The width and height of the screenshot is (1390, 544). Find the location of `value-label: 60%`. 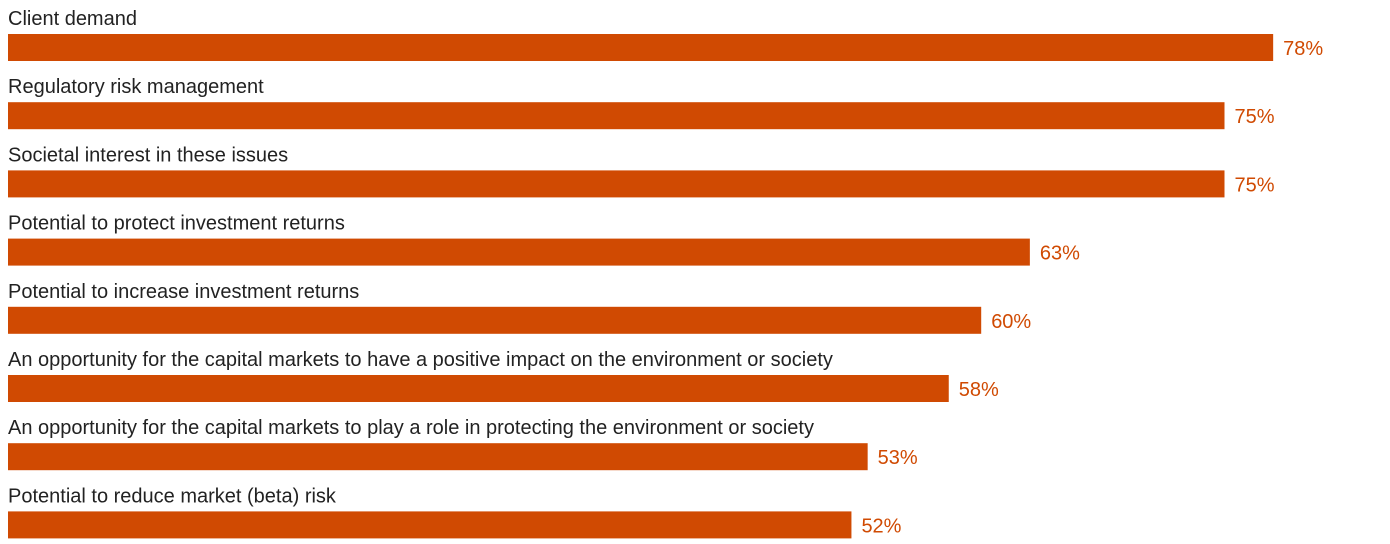

value-label: 60% is located at coordinates (1011, 322).